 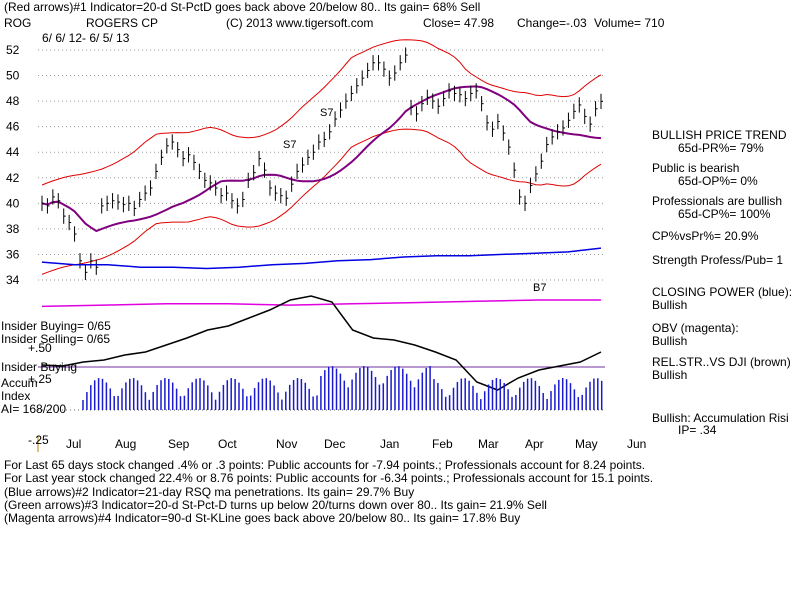 I want to click on ai-value: AI= 168/200, so click(x=34, y=409).